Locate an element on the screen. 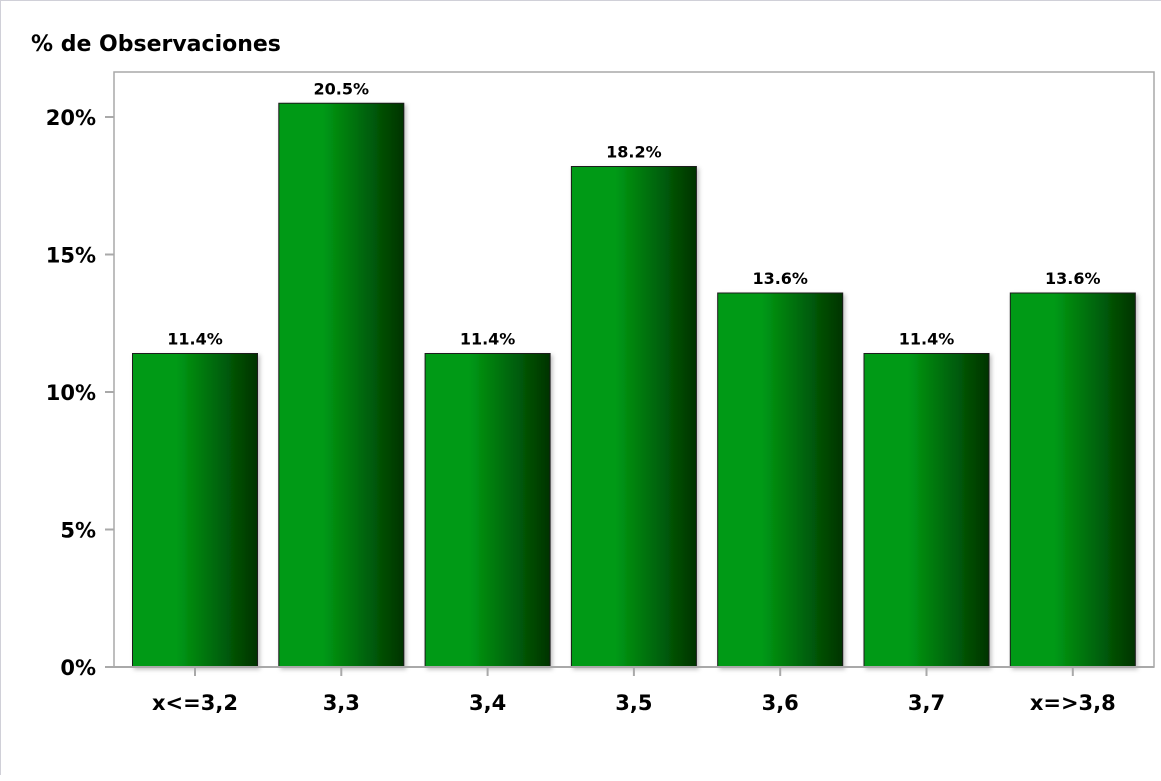 The image size is (1161, 781). x-tick-label: 3,5 is located at coordinates (633, 703).